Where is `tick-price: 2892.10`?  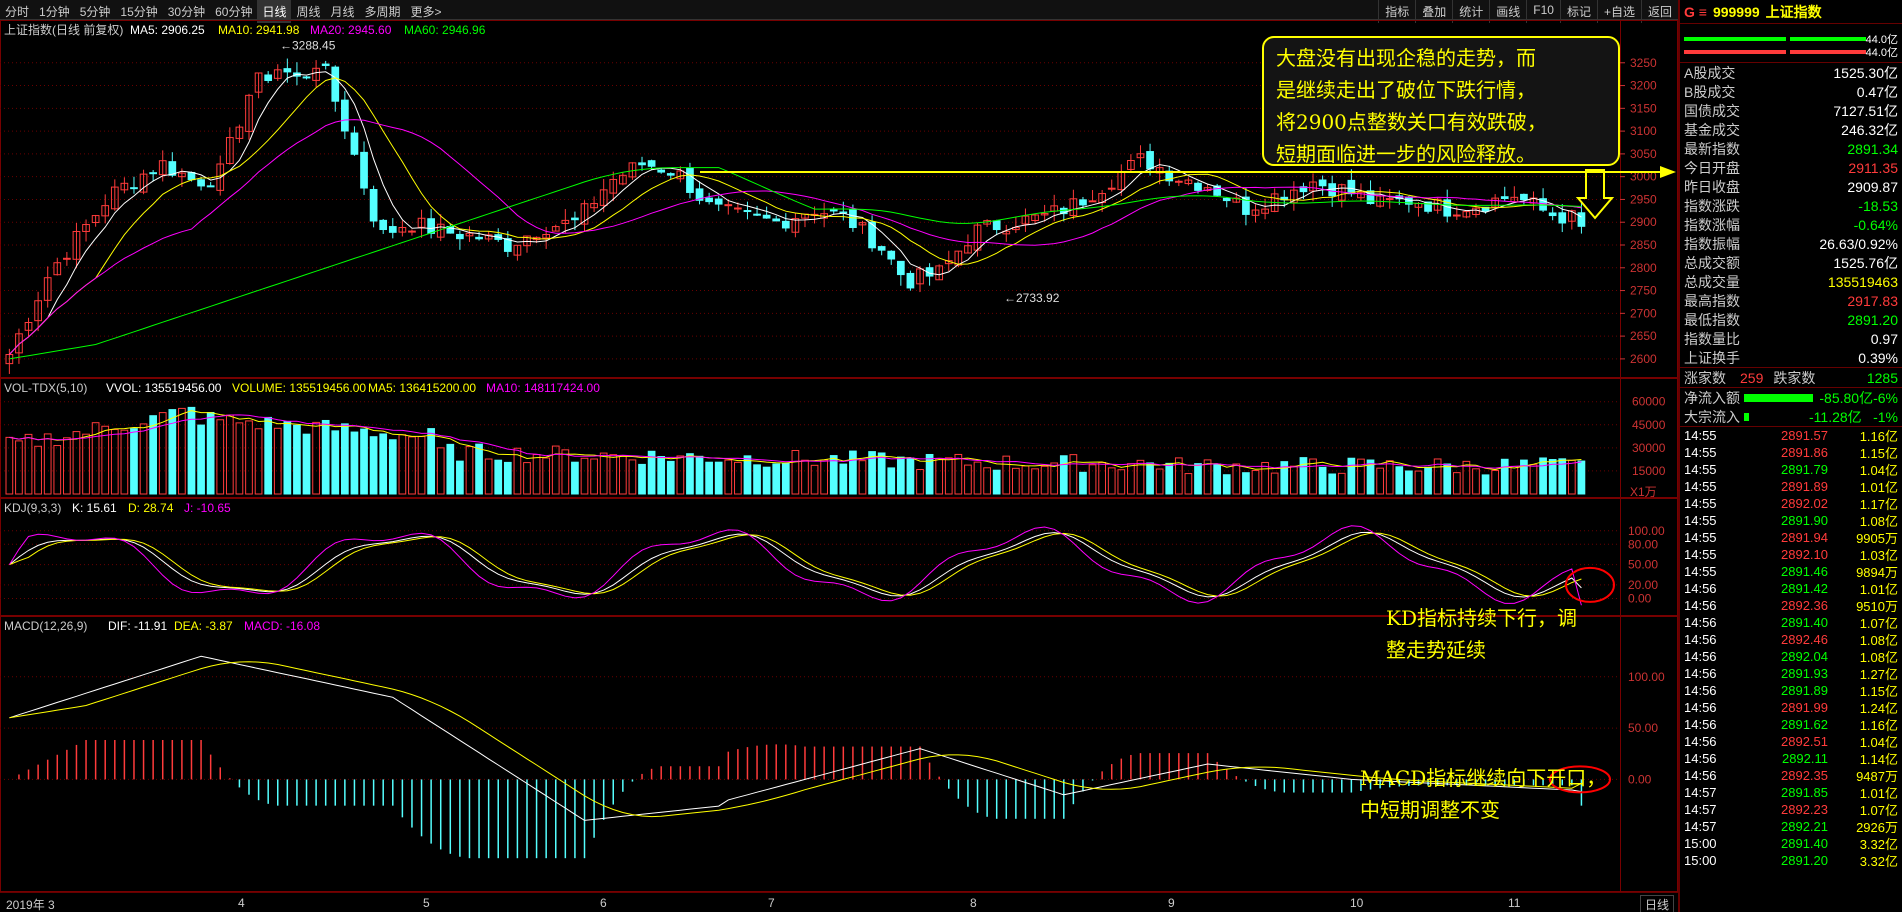 tick-price: 2892.10 is located at coordinates (1804, 554).